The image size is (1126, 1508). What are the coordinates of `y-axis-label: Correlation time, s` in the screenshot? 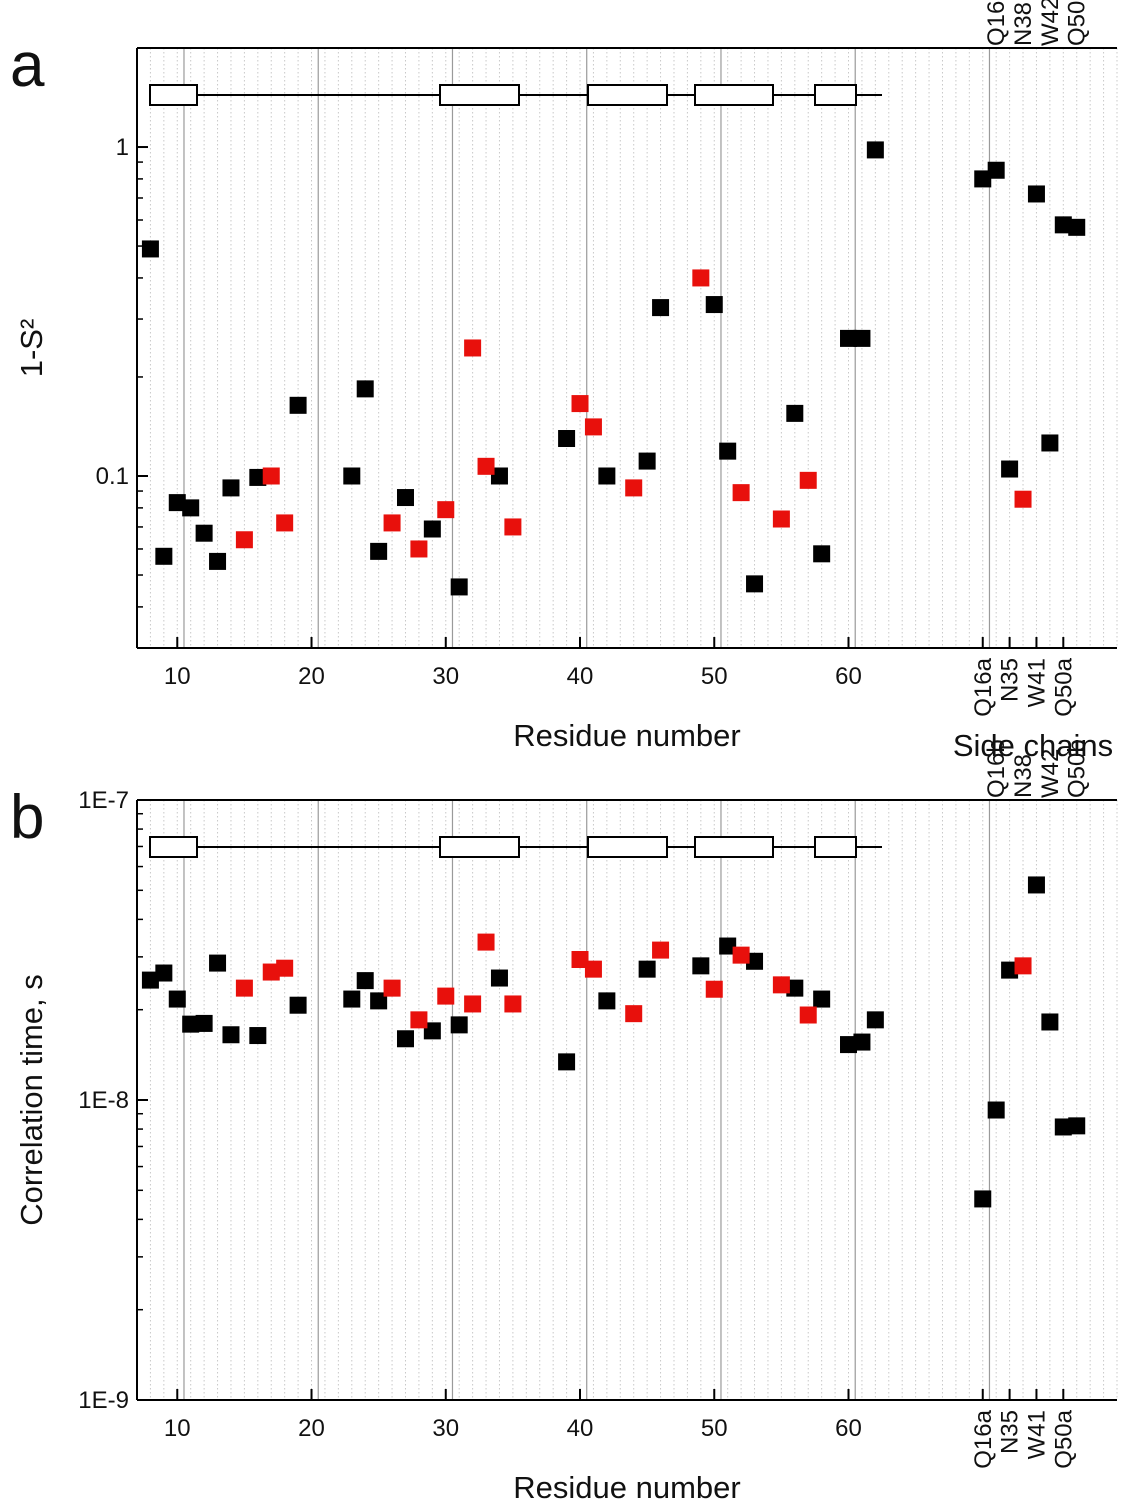 It's located at (31, 1100).